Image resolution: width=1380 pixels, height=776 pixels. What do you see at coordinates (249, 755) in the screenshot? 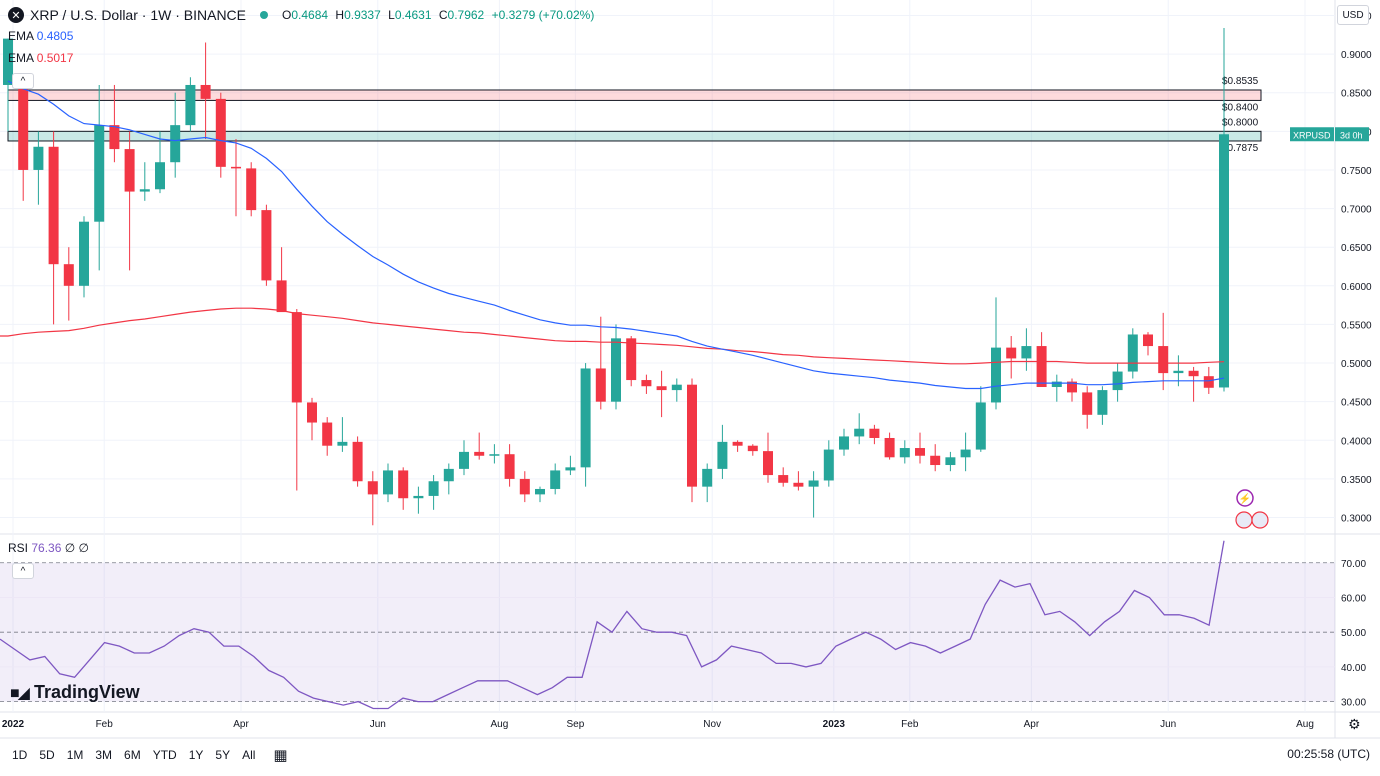
I see `timeframe-all: All` at bounding box center [249, 755].